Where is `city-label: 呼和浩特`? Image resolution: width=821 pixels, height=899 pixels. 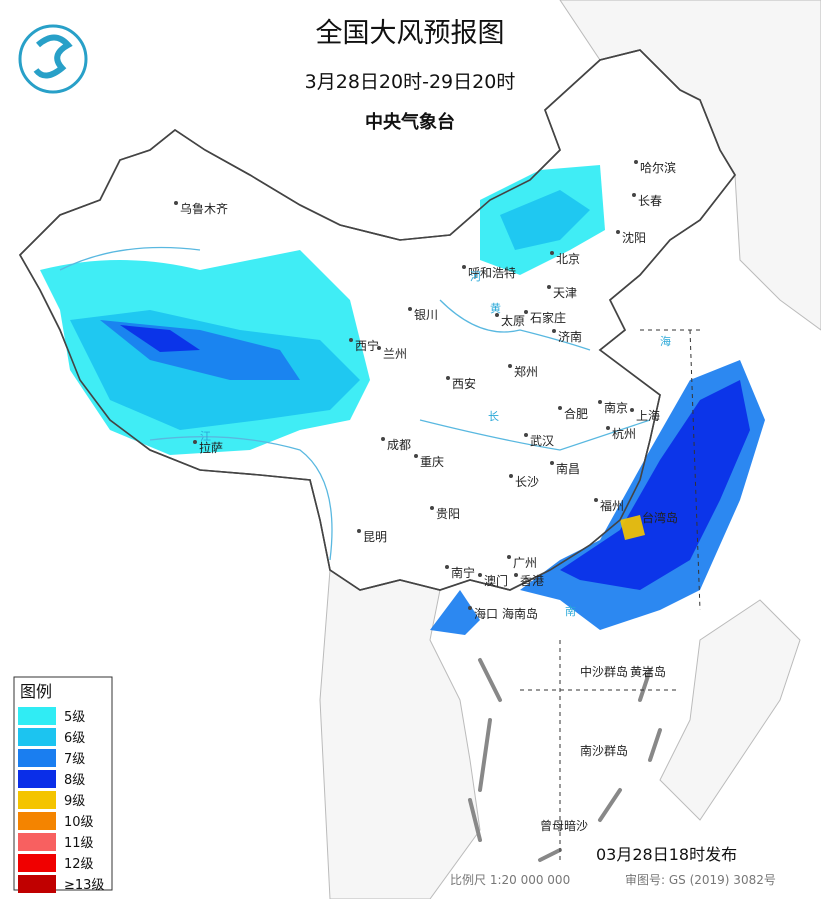
city-label: 呼和浩特 is located at coordinates (492, 272).